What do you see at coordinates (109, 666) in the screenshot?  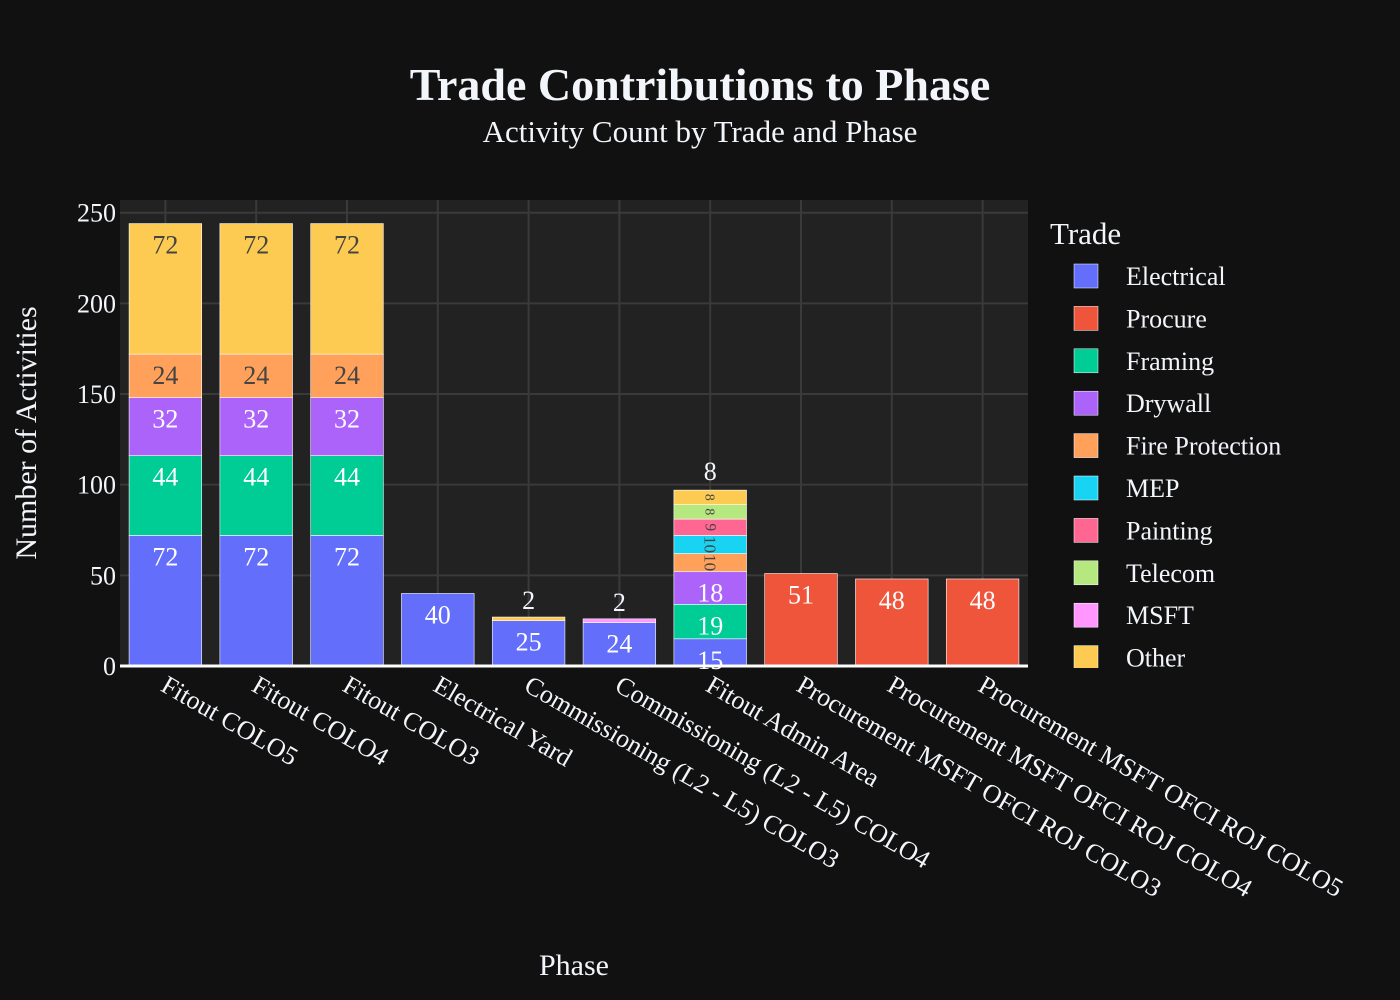 I see `y-tick-label: 0` at bounding box center [109, 666].